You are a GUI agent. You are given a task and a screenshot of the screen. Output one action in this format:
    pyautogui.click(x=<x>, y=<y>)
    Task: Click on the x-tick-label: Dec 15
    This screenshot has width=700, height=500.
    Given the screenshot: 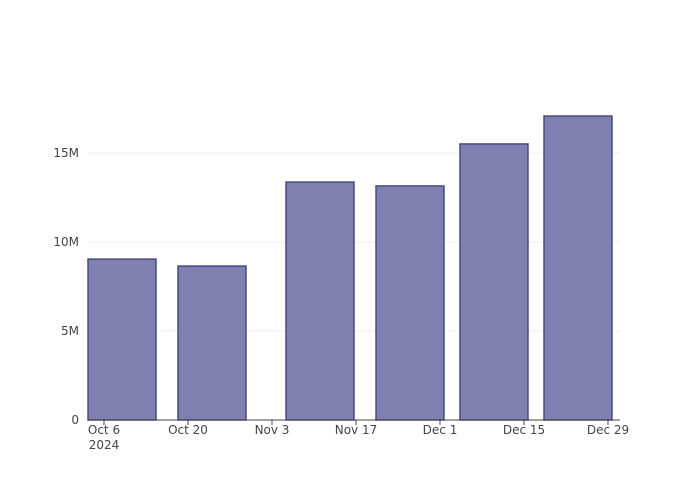 What is the action you would take?
    pyautogui.click(x=524, y=430)
    